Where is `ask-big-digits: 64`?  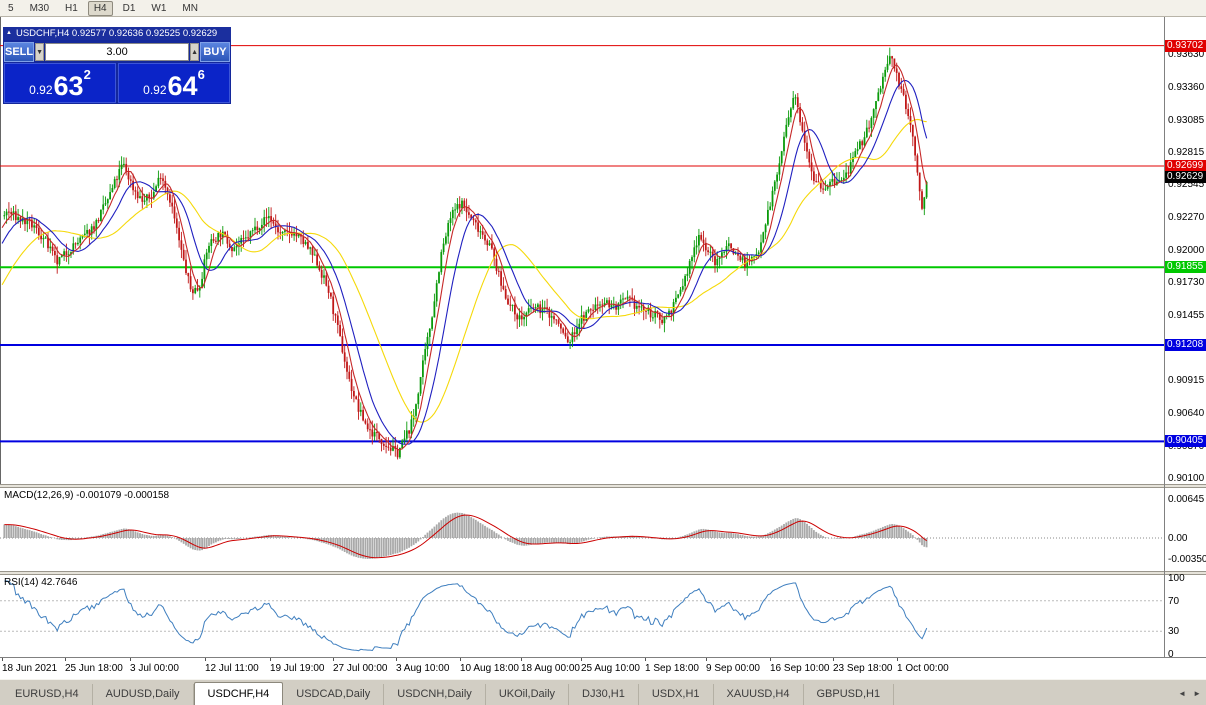 ask-big-digits: 64 is located at coordinates (182, 86).